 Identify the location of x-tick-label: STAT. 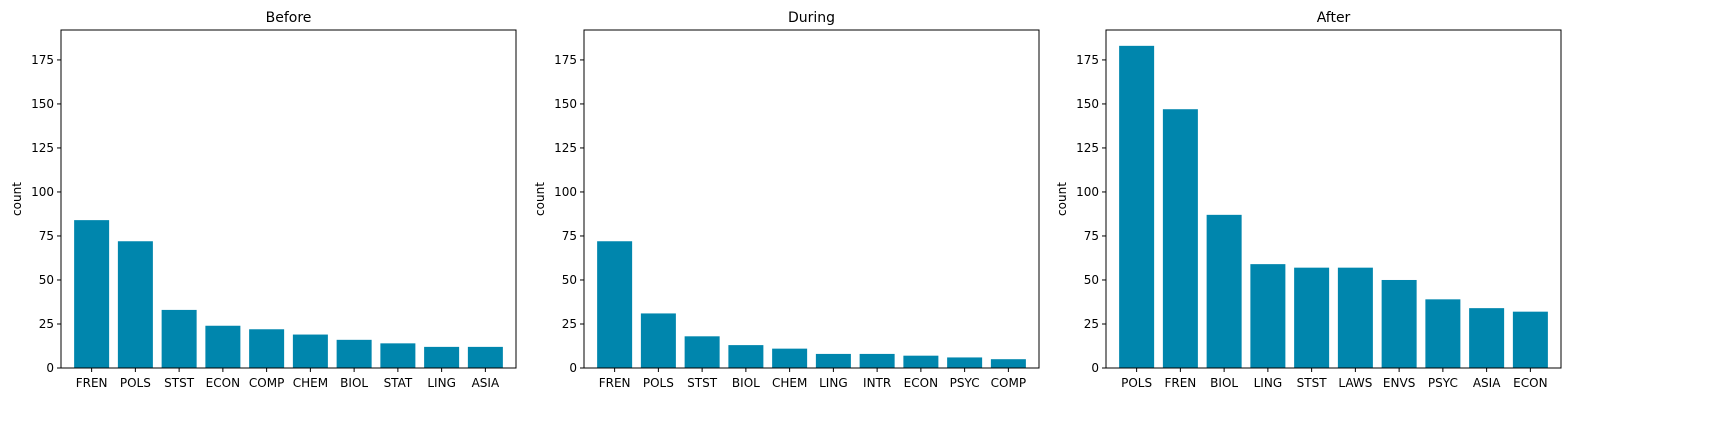
(398, 383).